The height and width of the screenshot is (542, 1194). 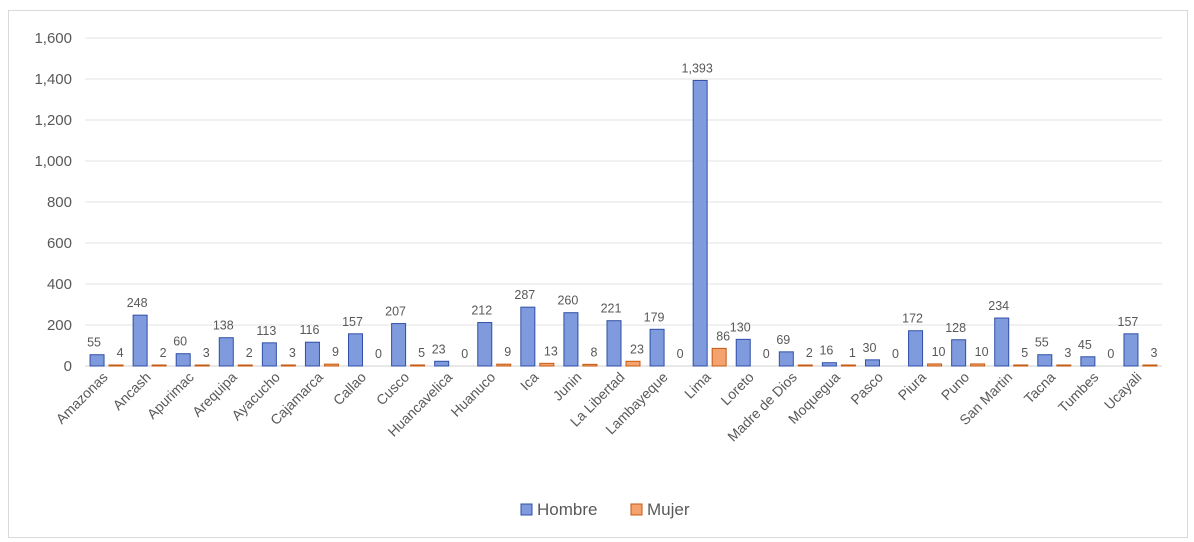 I want to click on data-label-hombre: 45, so click(x=1085, y=345).